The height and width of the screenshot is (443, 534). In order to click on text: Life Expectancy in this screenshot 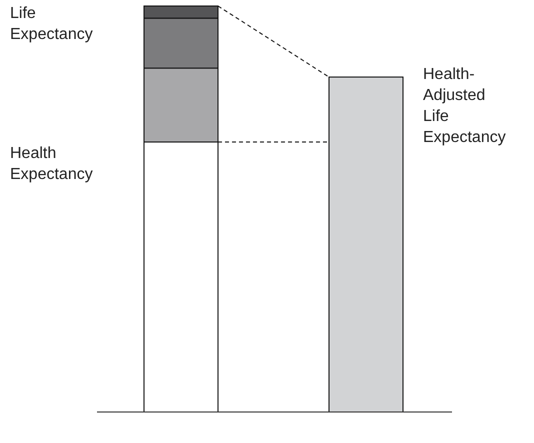, I will do `click(51, 24)`.